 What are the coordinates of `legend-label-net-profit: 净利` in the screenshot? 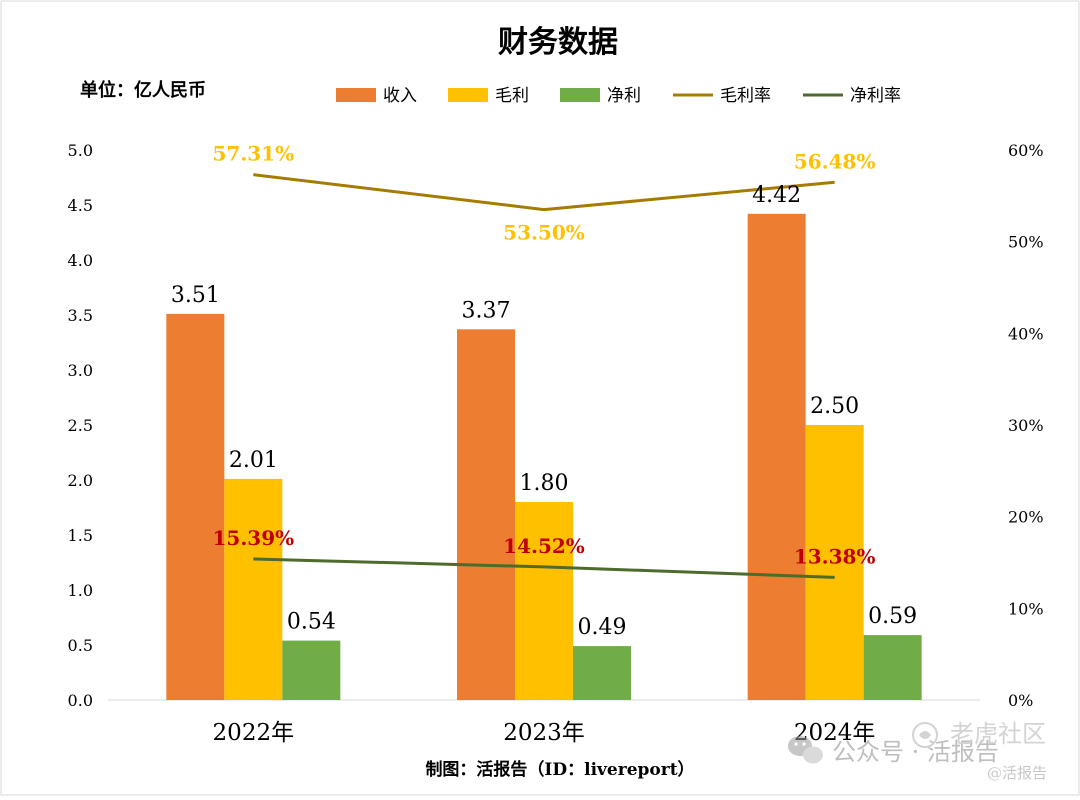 It's located at (624, 96).